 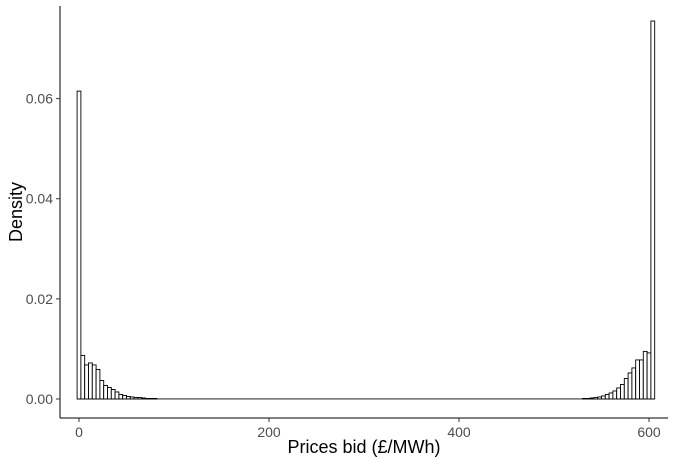 I want to click on y-tick-label: 0.02, so click(x=39, y=299).